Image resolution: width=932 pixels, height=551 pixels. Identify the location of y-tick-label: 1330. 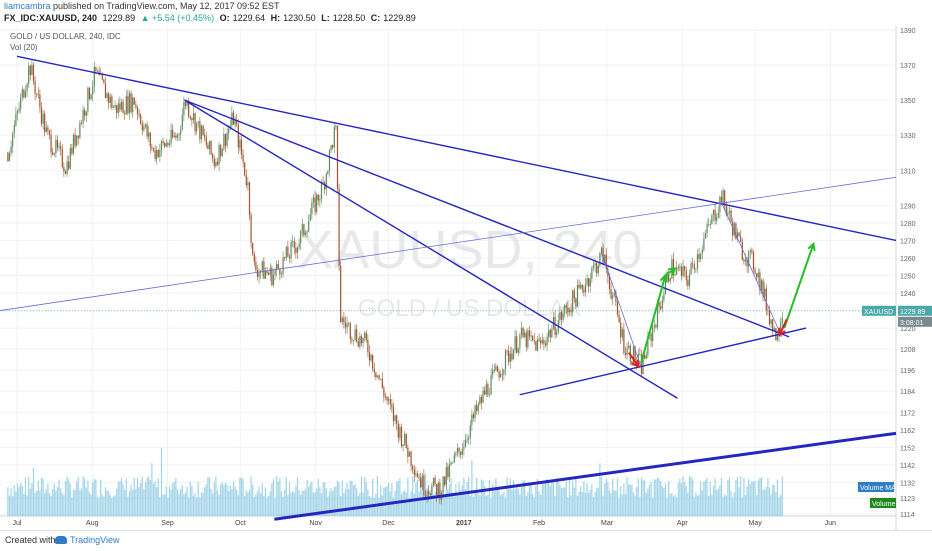
(908, 136).